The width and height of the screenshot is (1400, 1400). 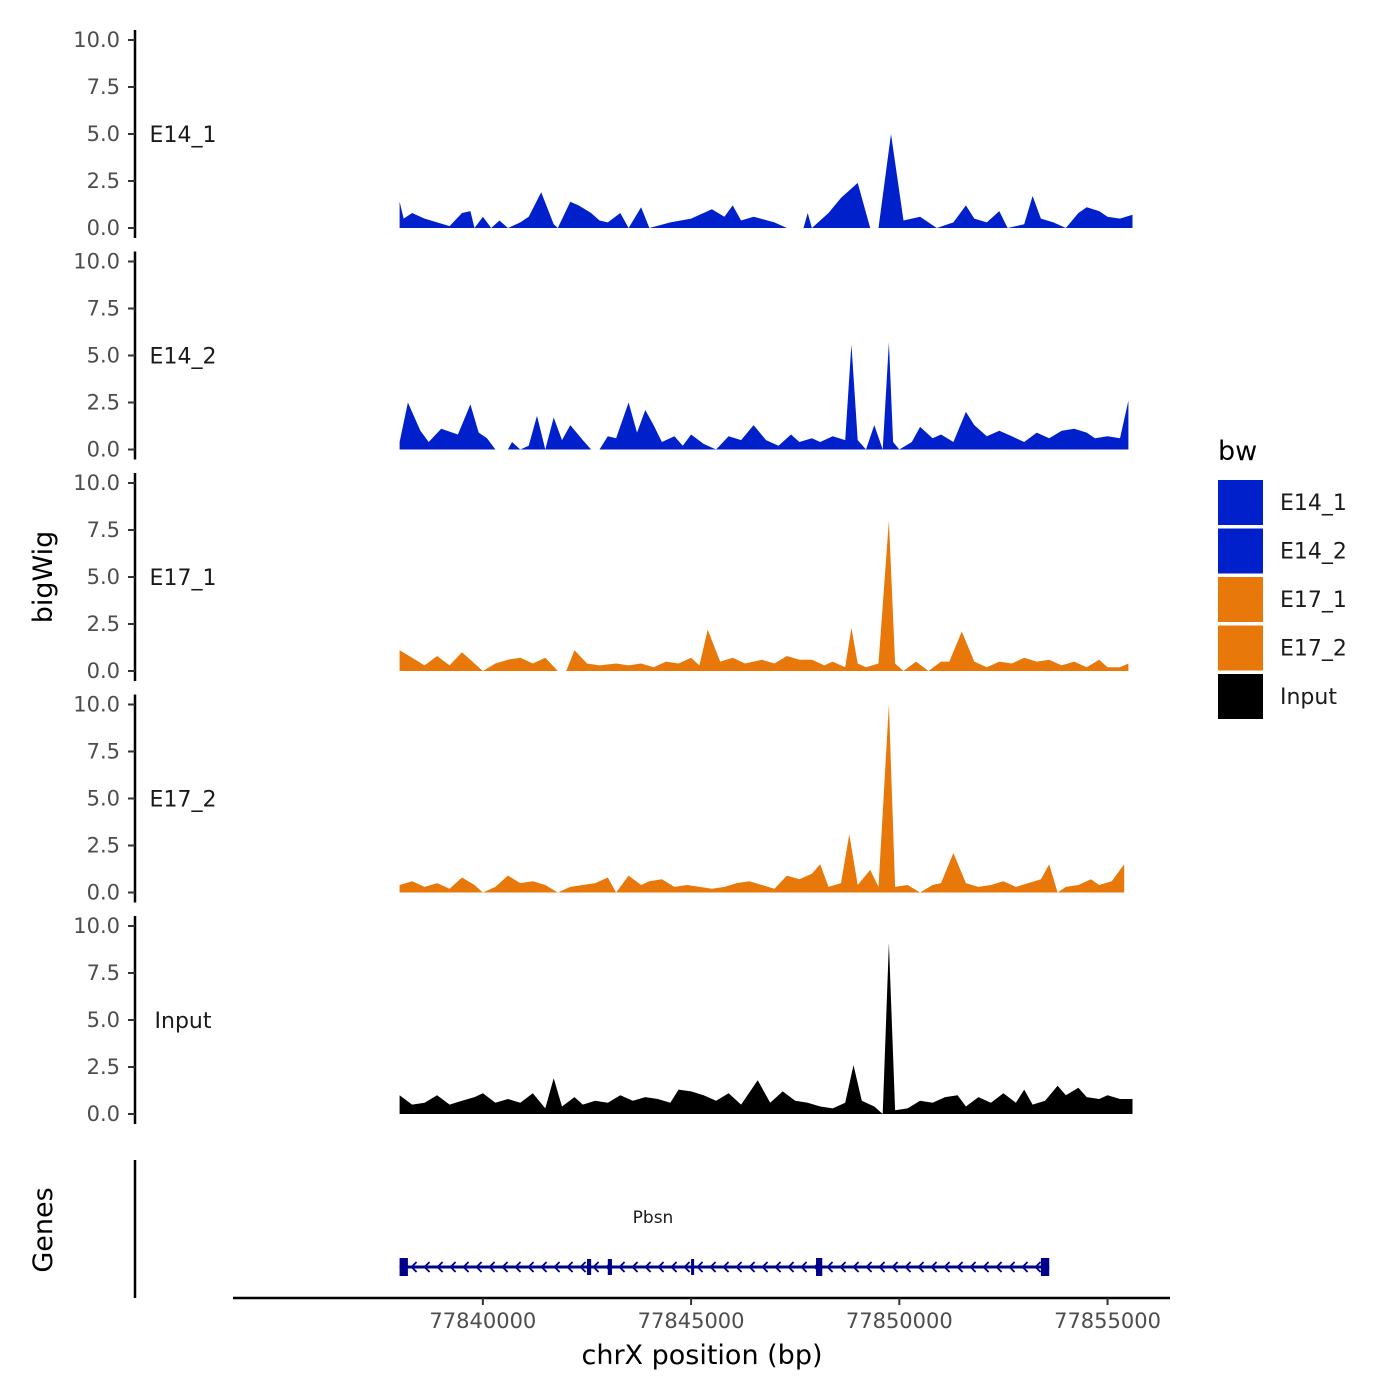 What do you see at coordinates (1240, 696) in the screenshot?
I see `legend-key-input` at bounding box center [1240, 696].